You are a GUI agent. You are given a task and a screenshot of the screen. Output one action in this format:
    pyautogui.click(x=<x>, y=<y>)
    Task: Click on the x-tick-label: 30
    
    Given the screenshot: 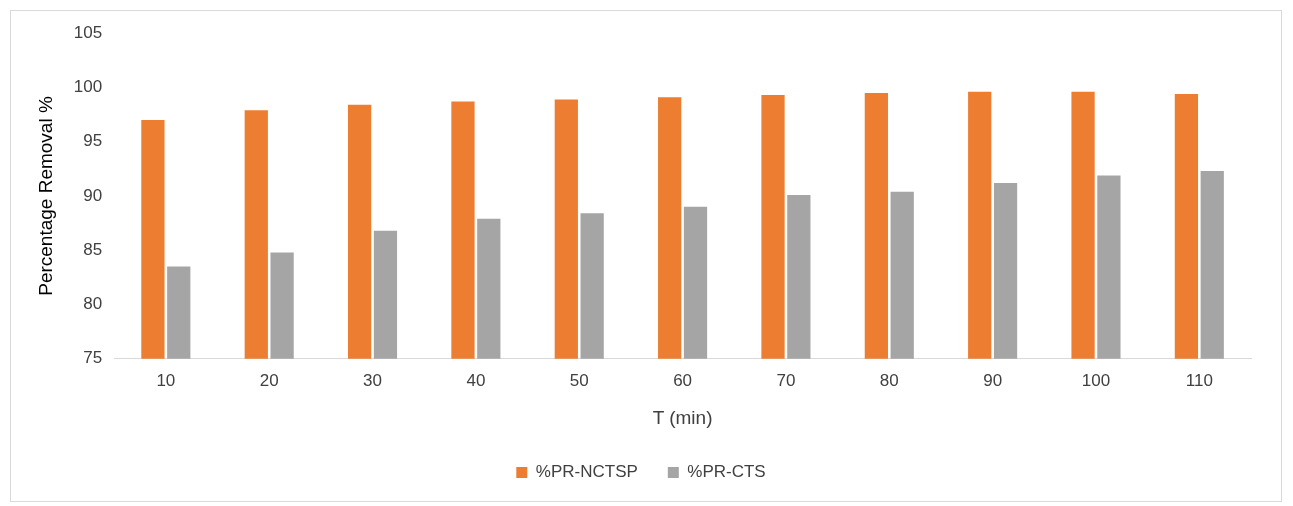 What is the action you would take?
    pyautogui.click(x=372, y=380)
    